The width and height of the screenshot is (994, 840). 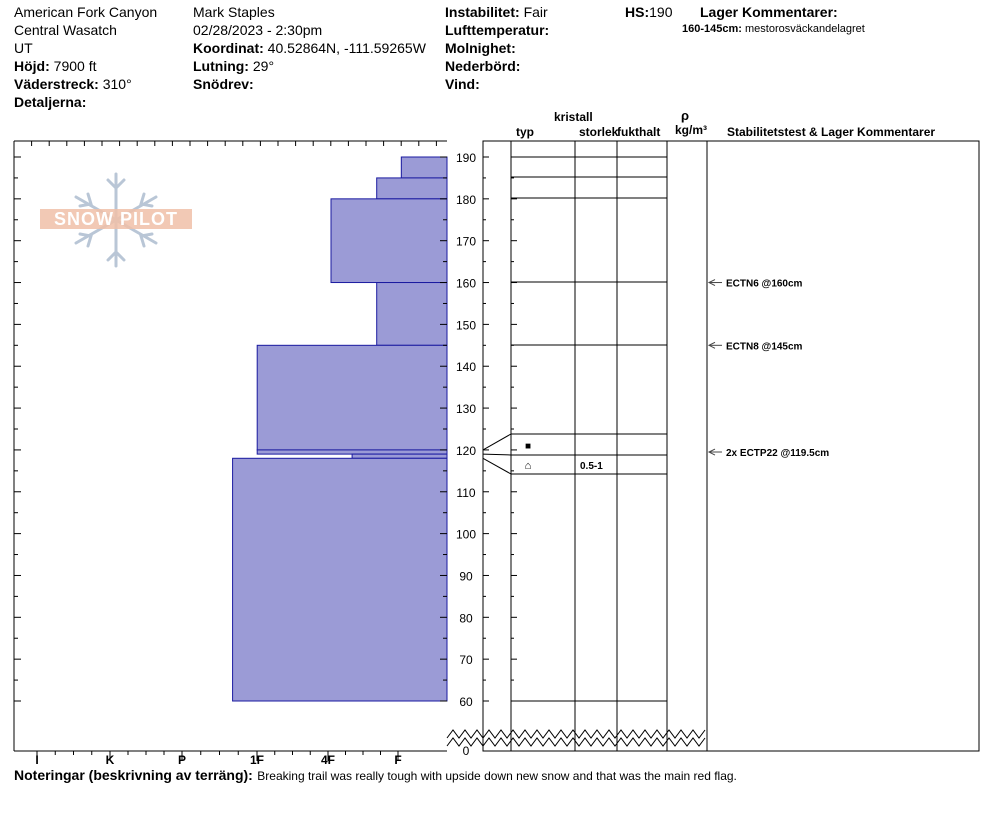 What do you see at coordinates (685, 115) in the screenshot?
I see `rho-header: ρ` at bounding box center [685, 115].